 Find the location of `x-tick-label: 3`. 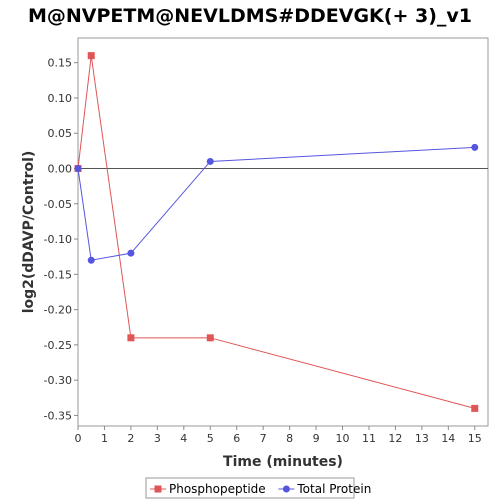

x-tick-label: 3 is located at coordinates (157, 438).